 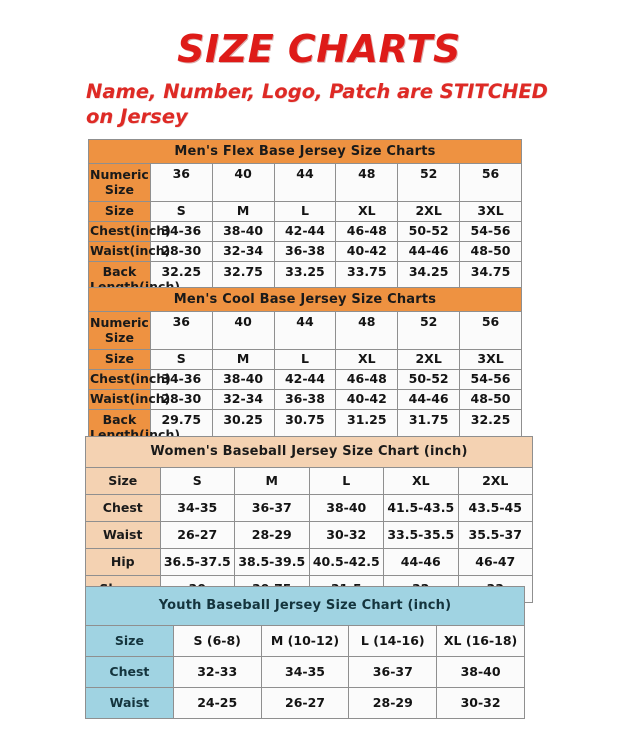 I want to click on table-cell: 28-30, so click(x=181, y=251).